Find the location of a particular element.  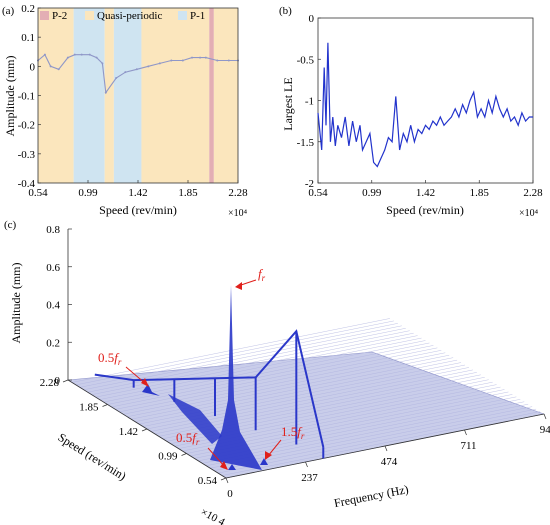

annotation-one-half-main: f is located at coordinates (300, 431).